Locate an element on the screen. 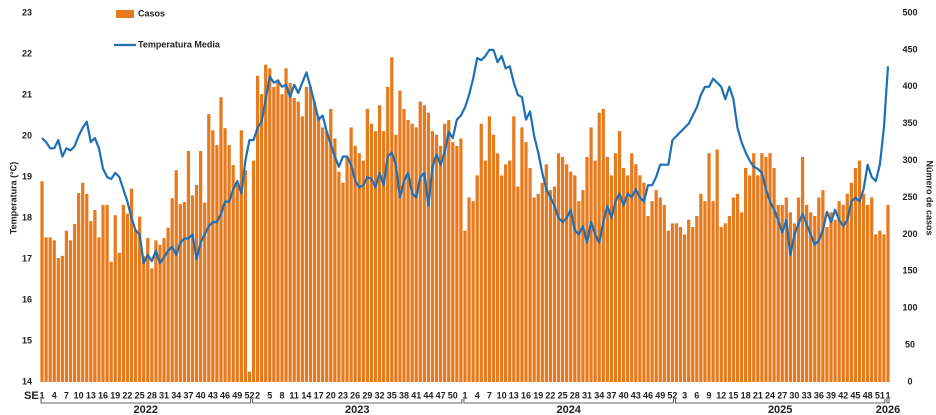  x-tick-label: 36 is located at coordinates (819, 395).